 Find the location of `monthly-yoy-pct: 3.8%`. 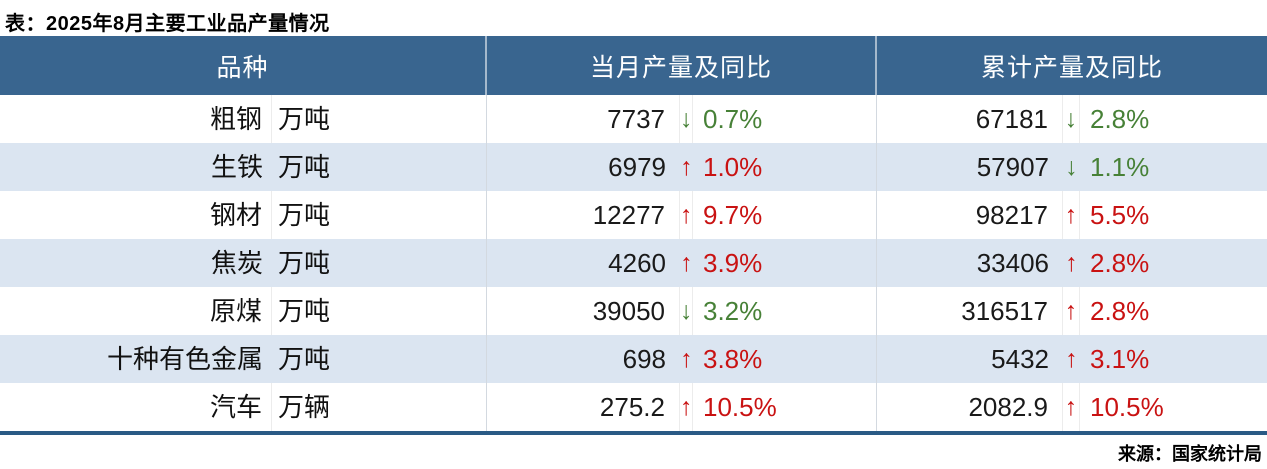

monthly-yoy-pct: 3.8% is located at coordinates (785, 359).